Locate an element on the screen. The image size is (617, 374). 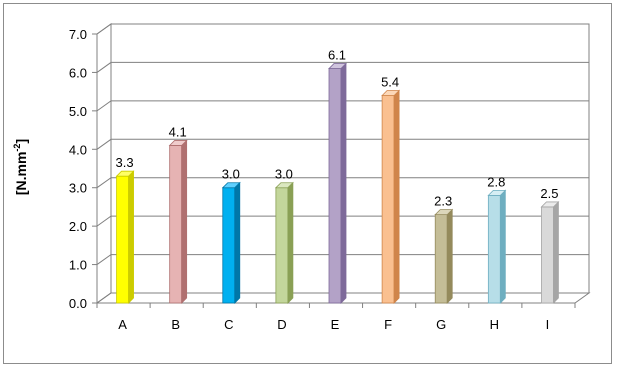
x-tick-label: E is located at coordinates (335, 324).